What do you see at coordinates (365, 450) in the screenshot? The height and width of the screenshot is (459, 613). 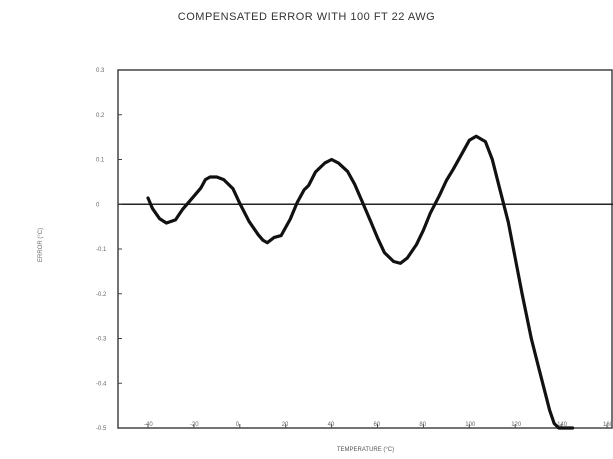 I see `x-axis-label: TEMPERATURE (°C)` at bounding box center [365, 450].